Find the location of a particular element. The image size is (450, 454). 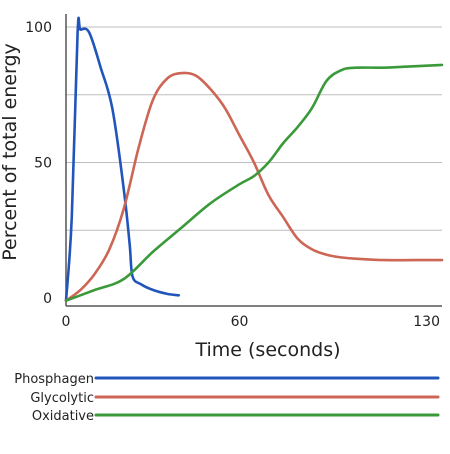

y-tick-label-50: 50 is located at coordinates (43, 164).